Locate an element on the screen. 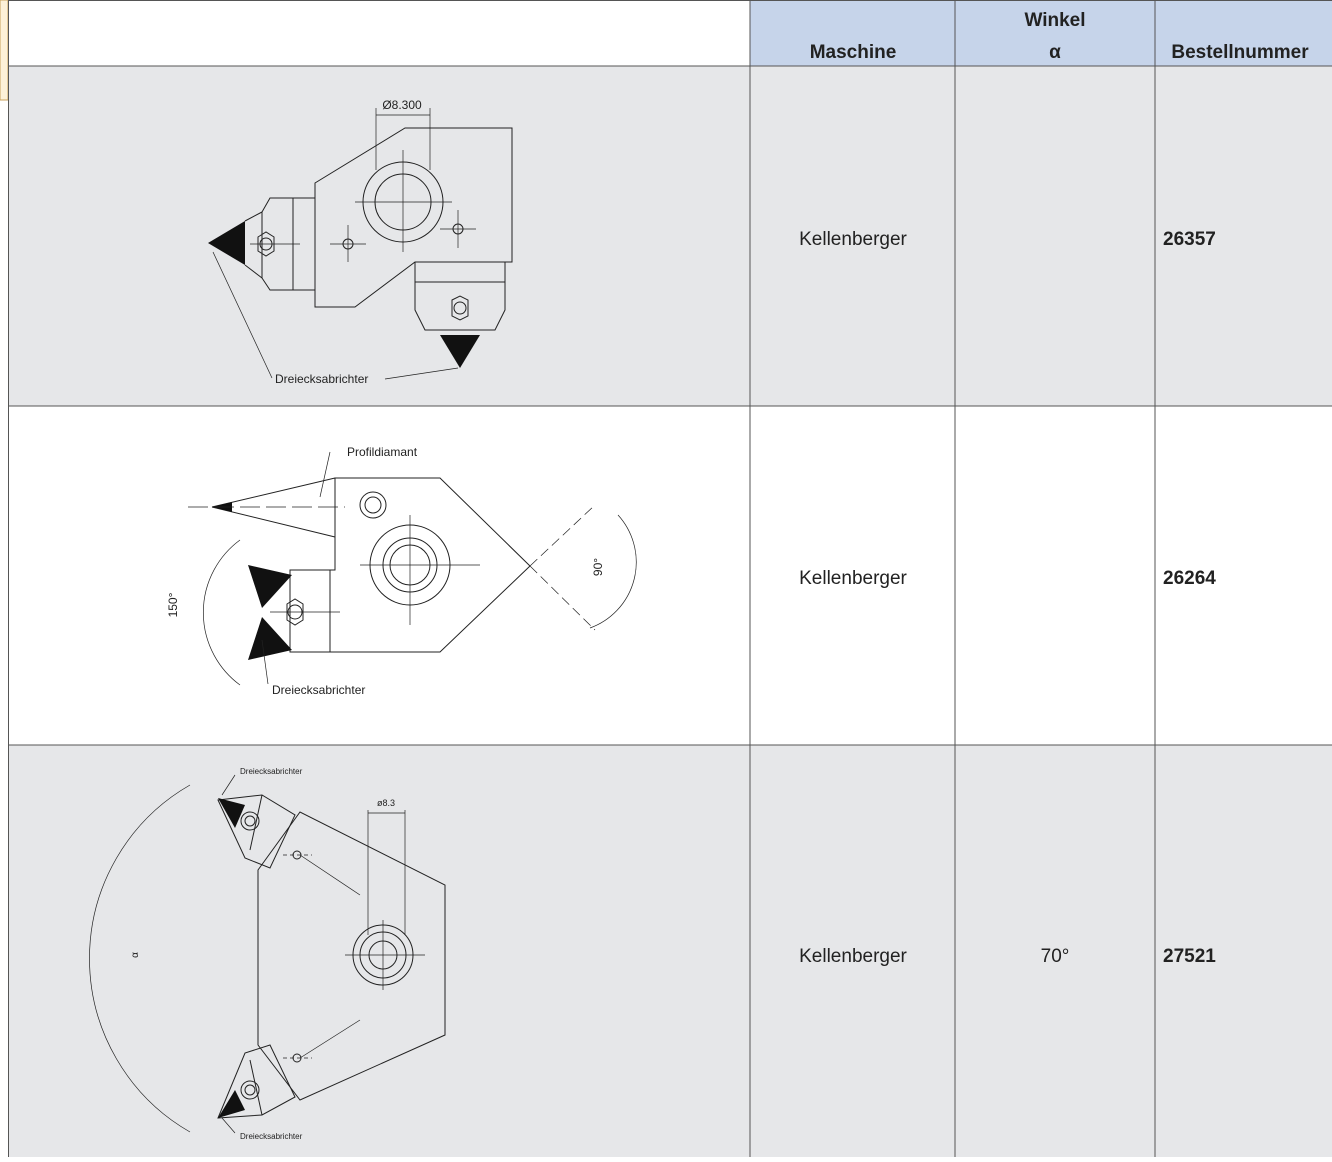  angle: 70° is located at coordinates (1055, 956).